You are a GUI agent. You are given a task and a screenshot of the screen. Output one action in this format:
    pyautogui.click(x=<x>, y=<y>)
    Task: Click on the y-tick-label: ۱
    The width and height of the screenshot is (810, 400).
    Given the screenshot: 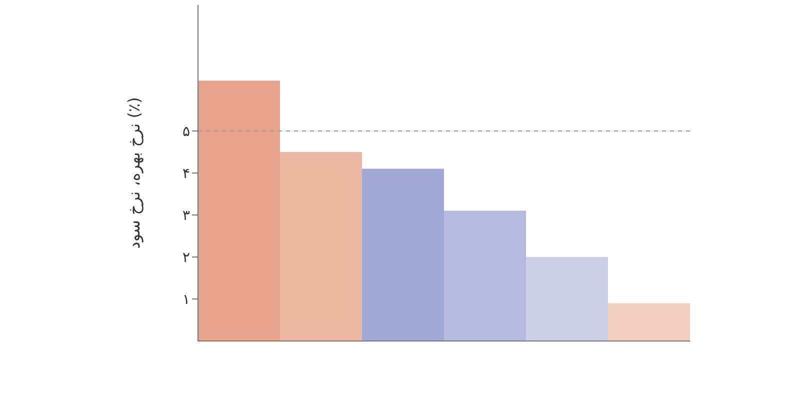 What is the action you would take?
    pyautogui.click(x=186, y=300)
    